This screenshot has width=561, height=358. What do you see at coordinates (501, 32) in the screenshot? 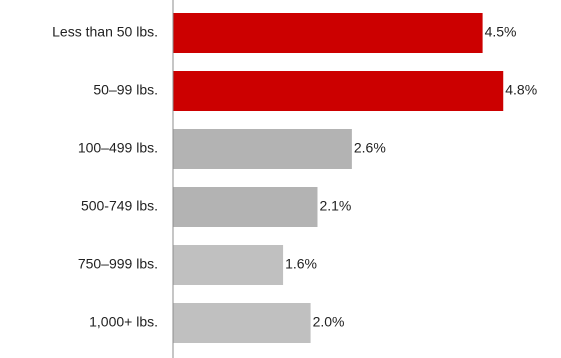
I see `value-label: 4.5%` at bounding box center [501, 32].